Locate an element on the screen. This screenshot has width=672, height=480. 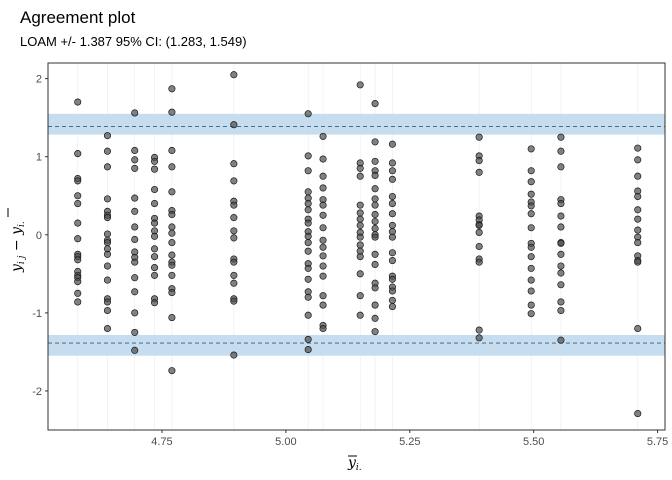
svg-text: yi j − yi. is located at coordinates (18, 247).